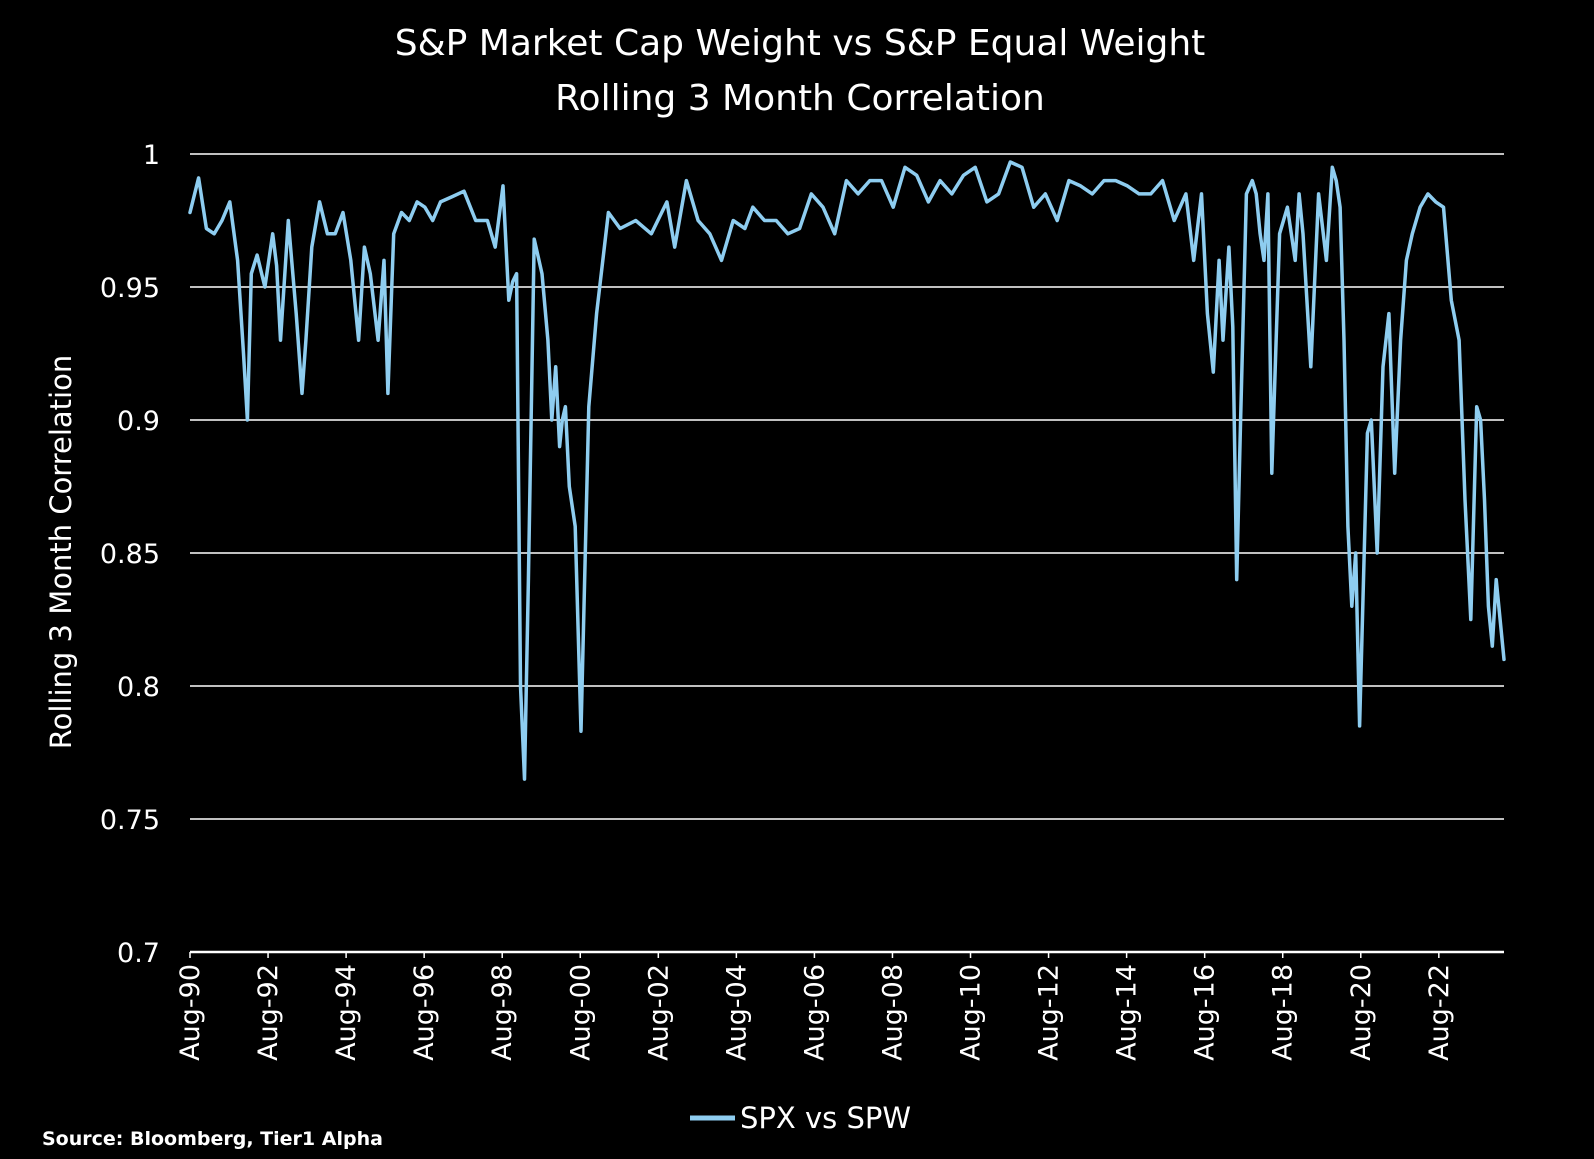  Describe the element at coordinates (61, 552) in the screenshot. I see `y-axis-label: Rolling 3 Month Correlation` at that location.